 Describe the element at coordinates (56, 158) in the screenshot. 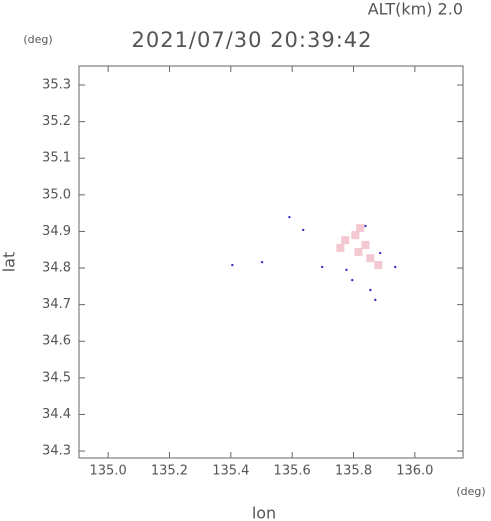

I see `y-tick-label: 35.1` at that location.